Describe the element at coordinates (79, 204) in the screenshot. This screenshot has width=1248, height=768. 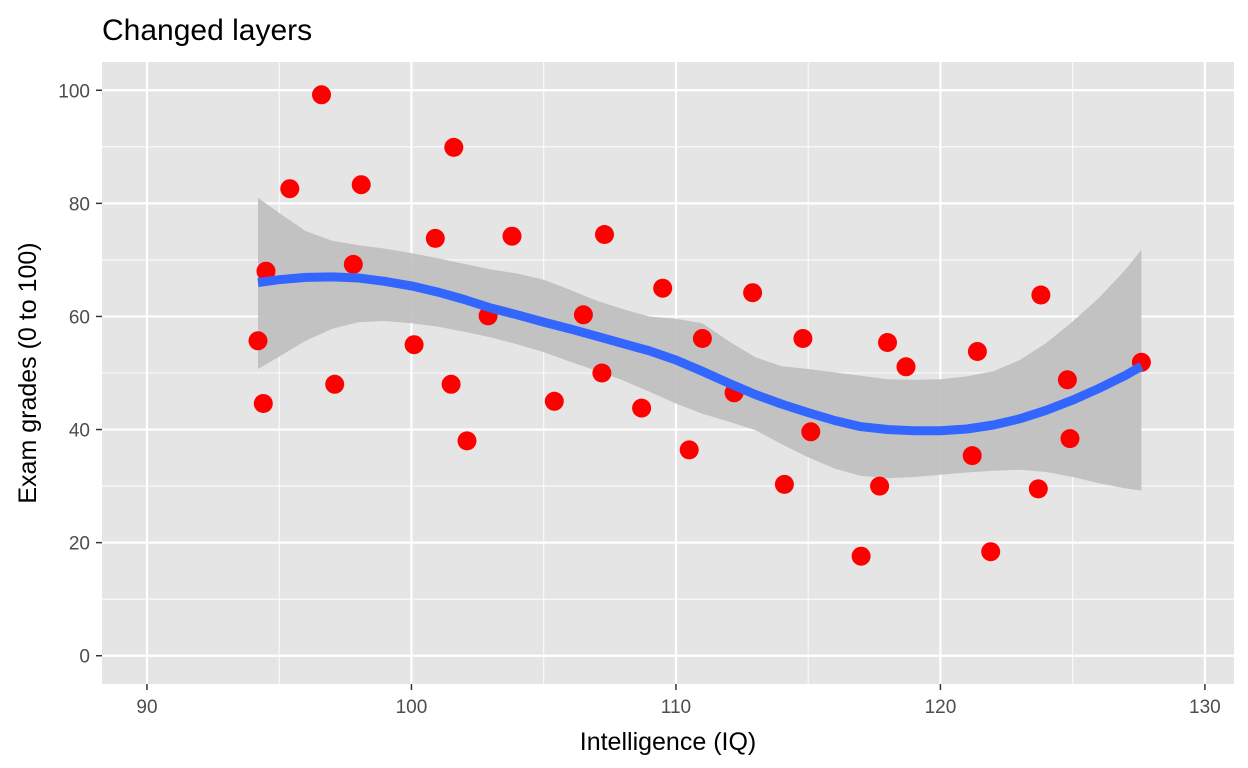
I see `y-tick-label: 80` at that location.